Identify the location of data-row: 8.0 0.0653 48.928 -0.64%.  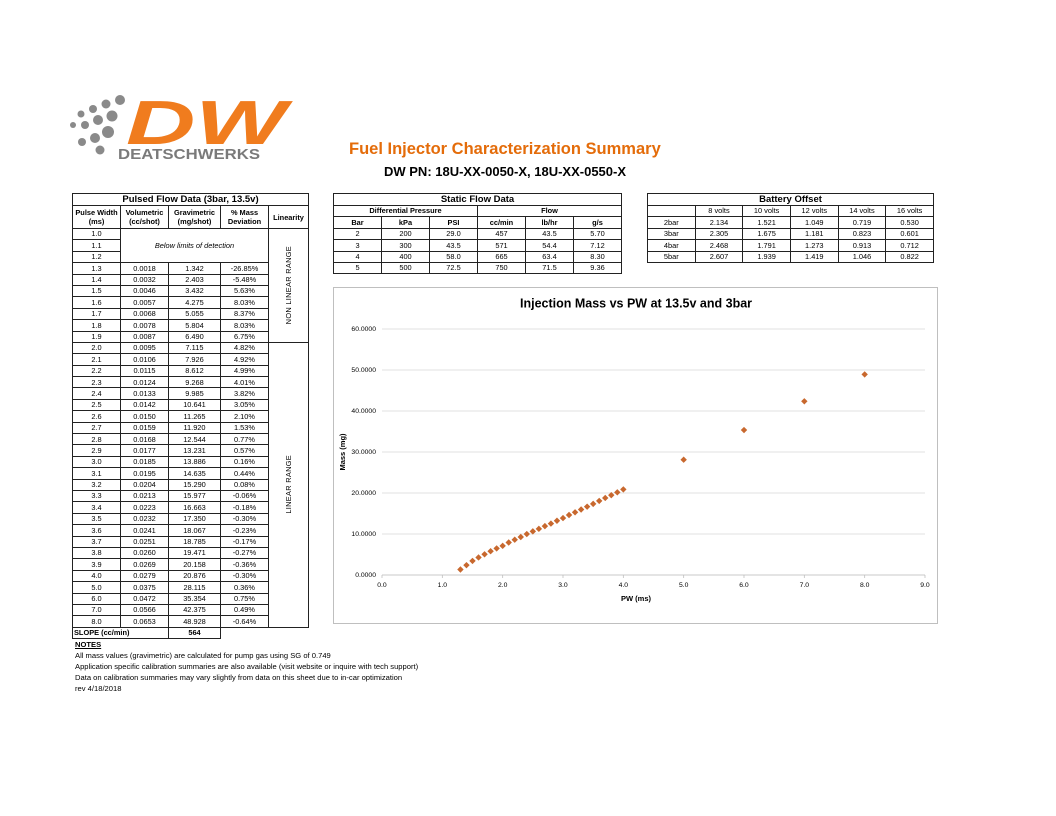
(190, 621).